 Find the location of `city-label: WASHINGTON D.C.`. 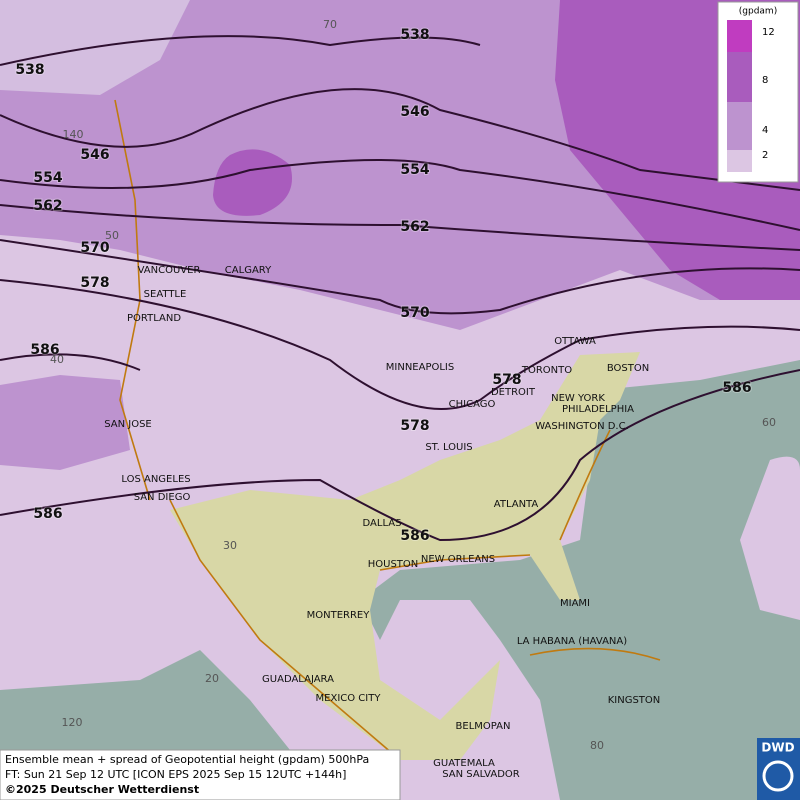

city-label: WASHINGTON D.C. is located at coordinates (582, 426).